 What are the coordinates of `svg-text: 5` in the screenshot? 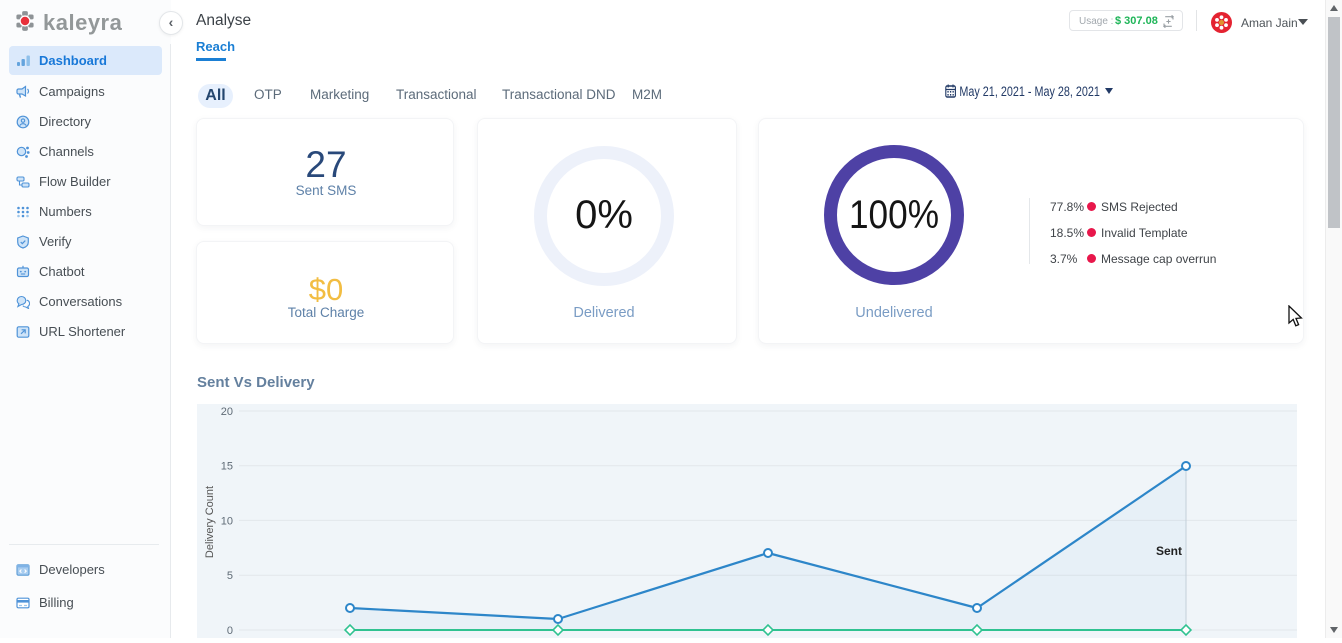 It's located at (230, 576).